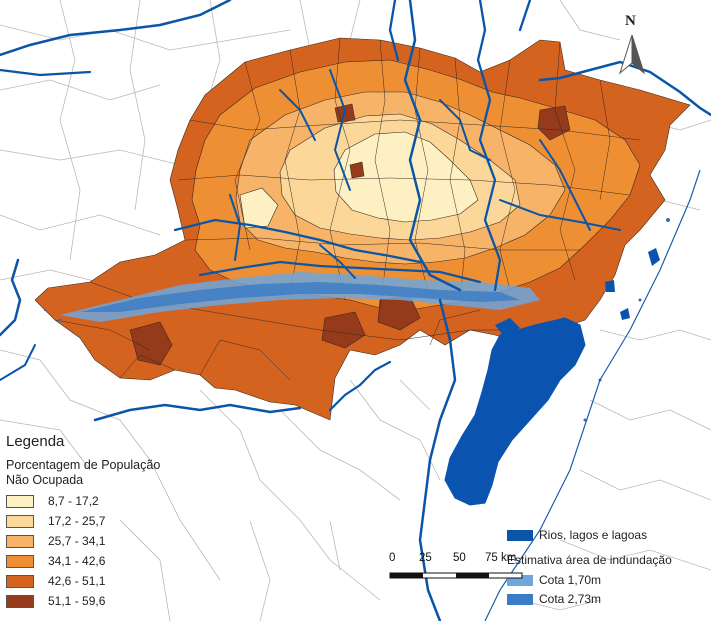  I want to click on water-legend-cota1: Cota 1,70m, so click(554, 580).